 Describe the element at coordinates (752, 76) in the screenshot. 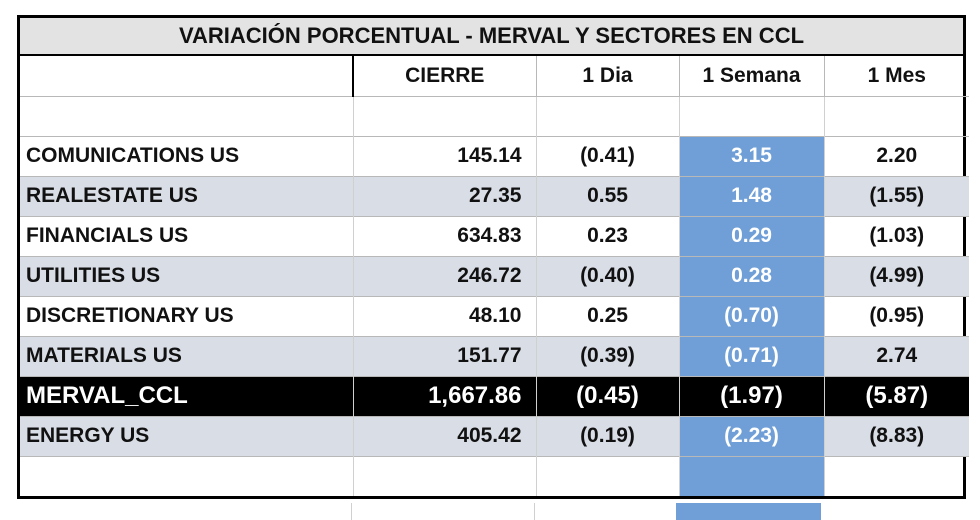

I see `header-1-semana: 1 Semana` at that location.